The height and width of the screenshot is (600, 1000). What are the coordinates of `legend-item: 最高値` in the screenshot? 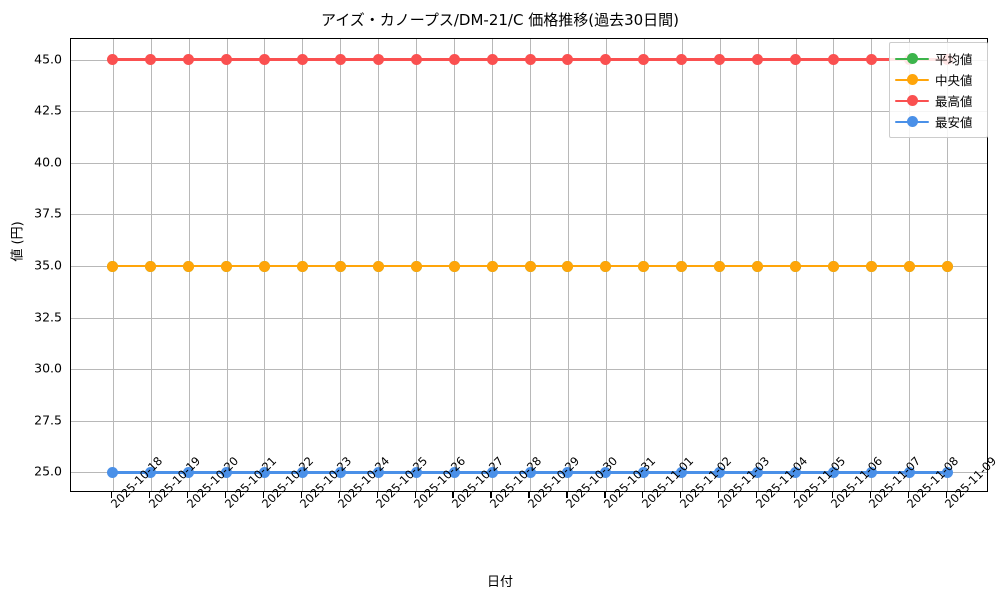 It's located at (938, 100).